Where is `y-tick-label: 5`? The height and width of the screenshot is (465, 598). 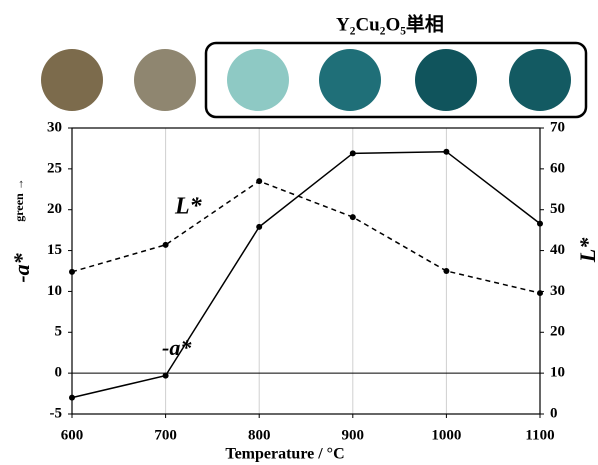 y-tick-label: 5 is located at coordinates (59, 332).